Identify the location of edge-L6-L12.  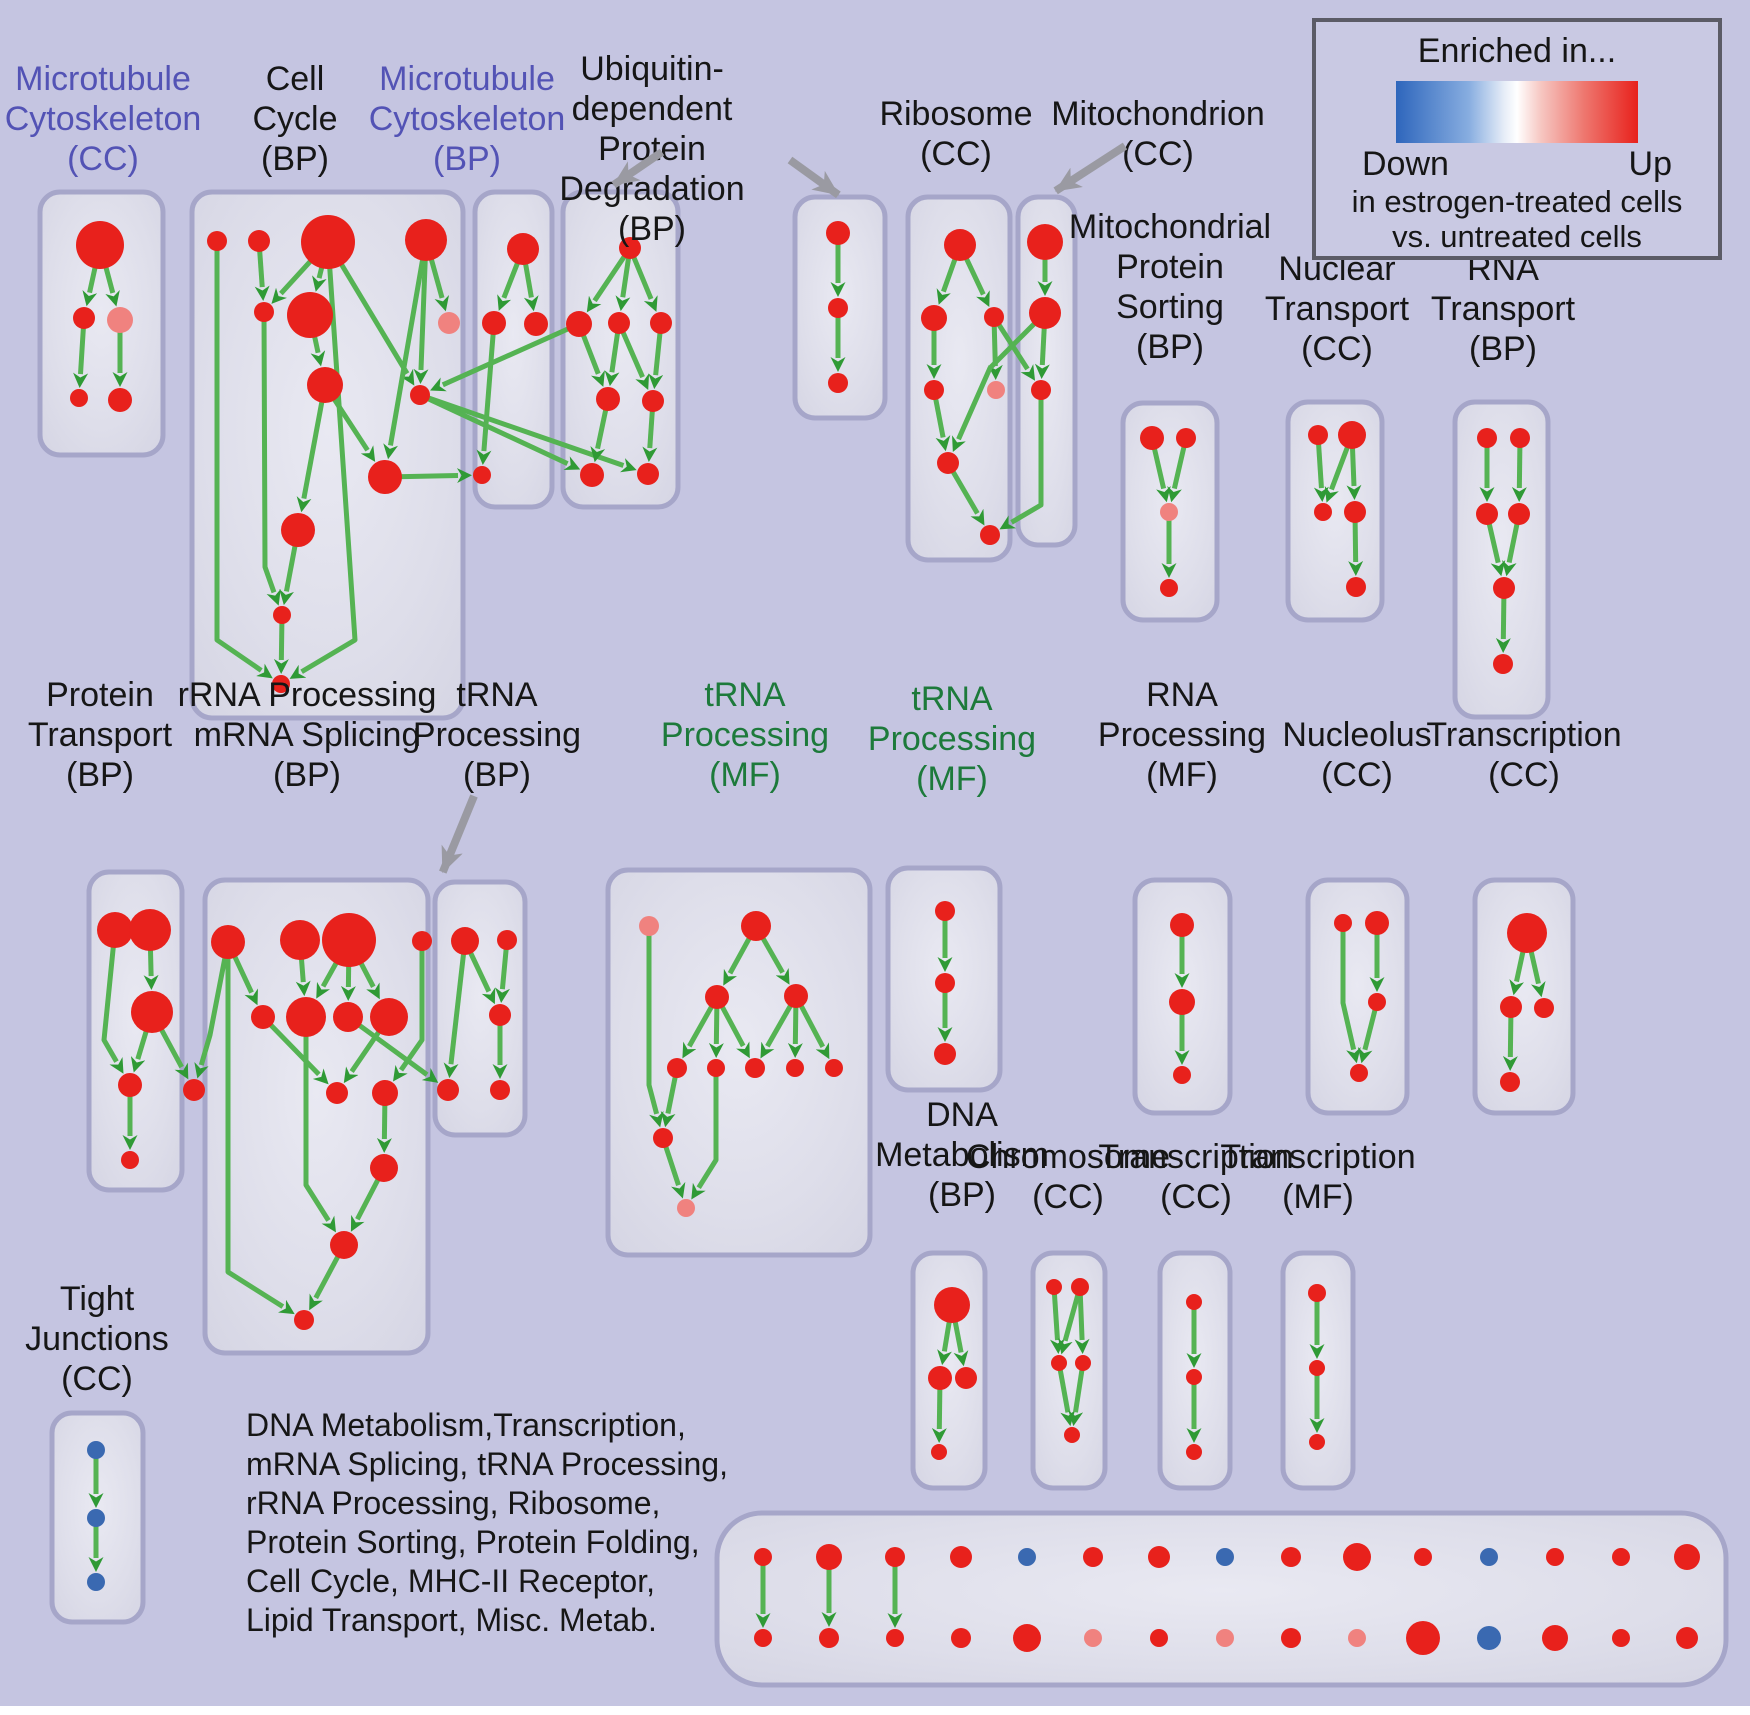
(319, 1125).